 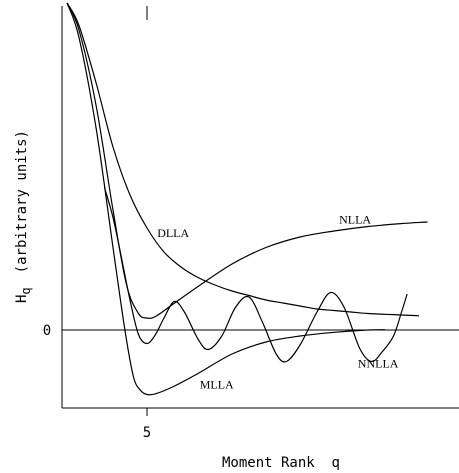 I want to click on y-axis-label-main: H, so click(x=22, y=299).